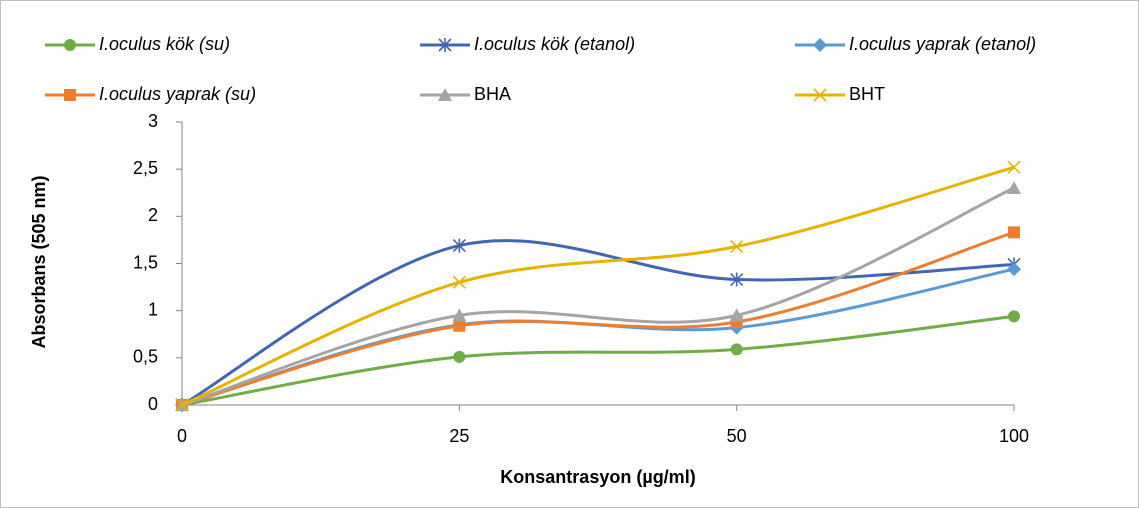  Describe the element at coordinates (554, 44) in the screenshot. I see `legend-label: I.oculus kök (etanol)` at that location.